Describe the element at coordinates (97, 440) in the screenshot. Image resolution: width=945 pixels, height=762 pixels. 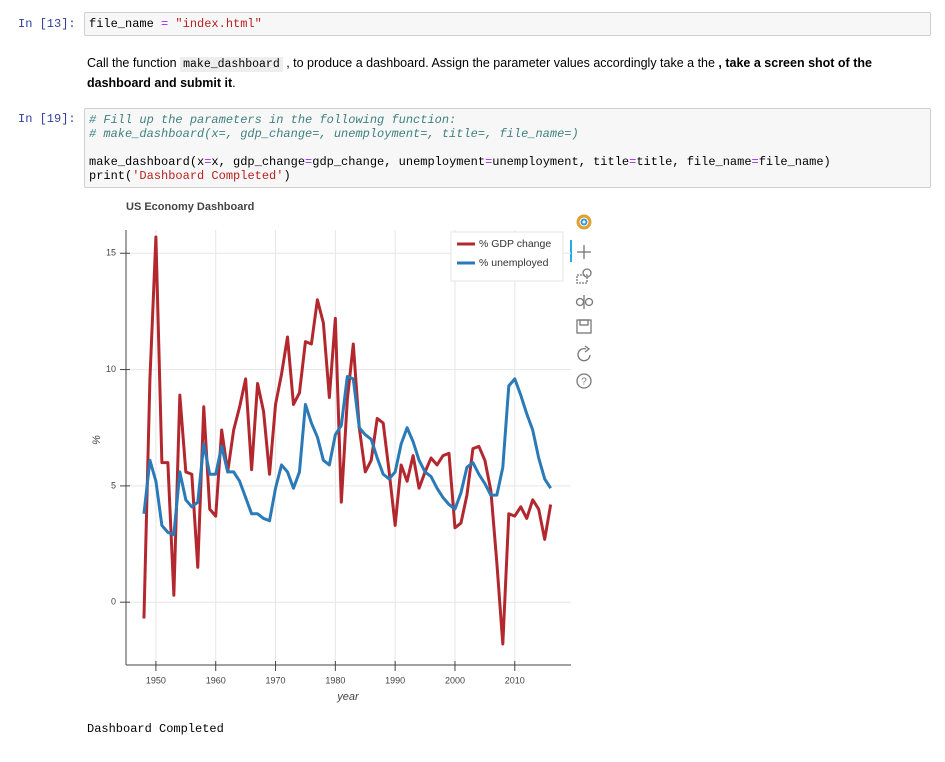
I see `y-axis-label: %` at that location.